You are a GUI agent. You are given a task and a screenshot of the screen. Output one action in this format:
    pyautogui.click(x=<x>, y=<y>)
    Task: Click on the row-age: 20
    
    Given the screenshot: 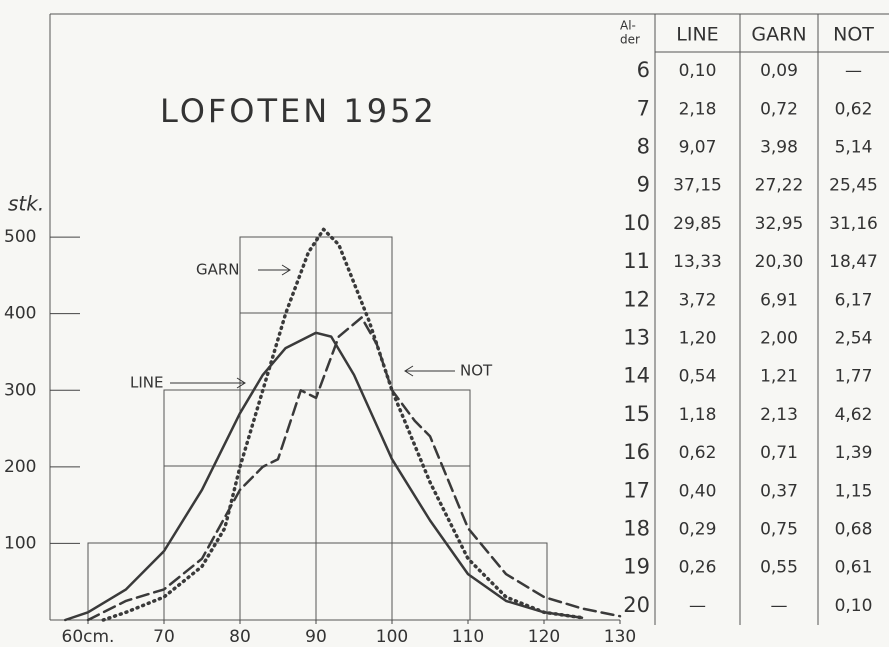 What is the action you would take?
    pyautogui.click(x=636, y=605)
    